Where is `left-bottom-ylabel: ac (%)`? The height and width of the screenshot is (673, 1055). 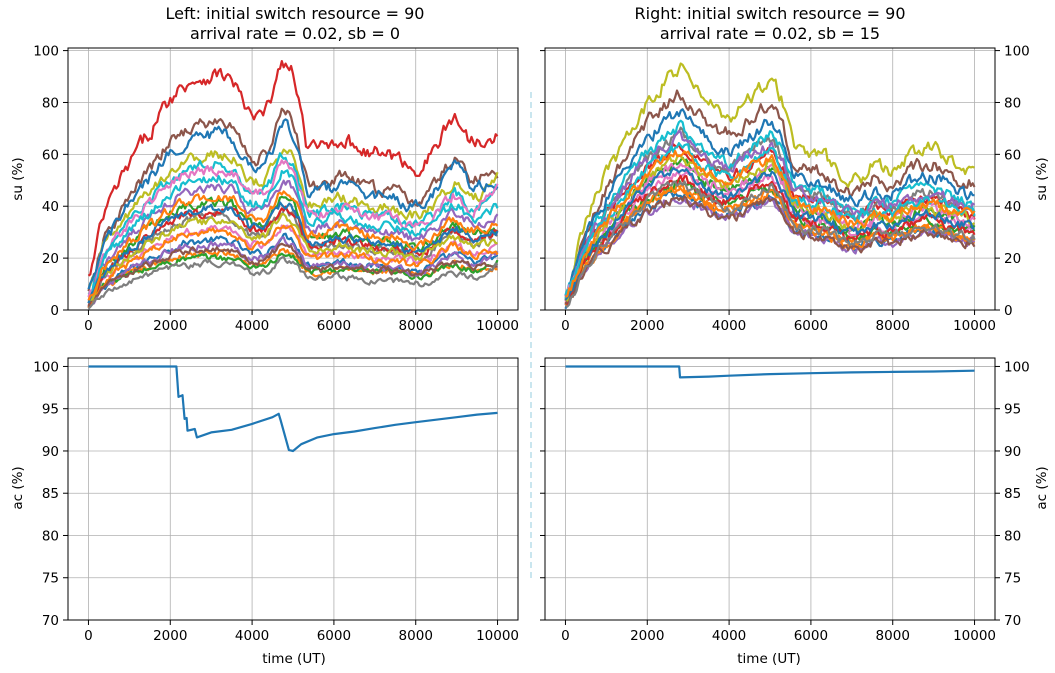
left-bottom-ylabel: ac (%) is located at coordinates (18, 487).